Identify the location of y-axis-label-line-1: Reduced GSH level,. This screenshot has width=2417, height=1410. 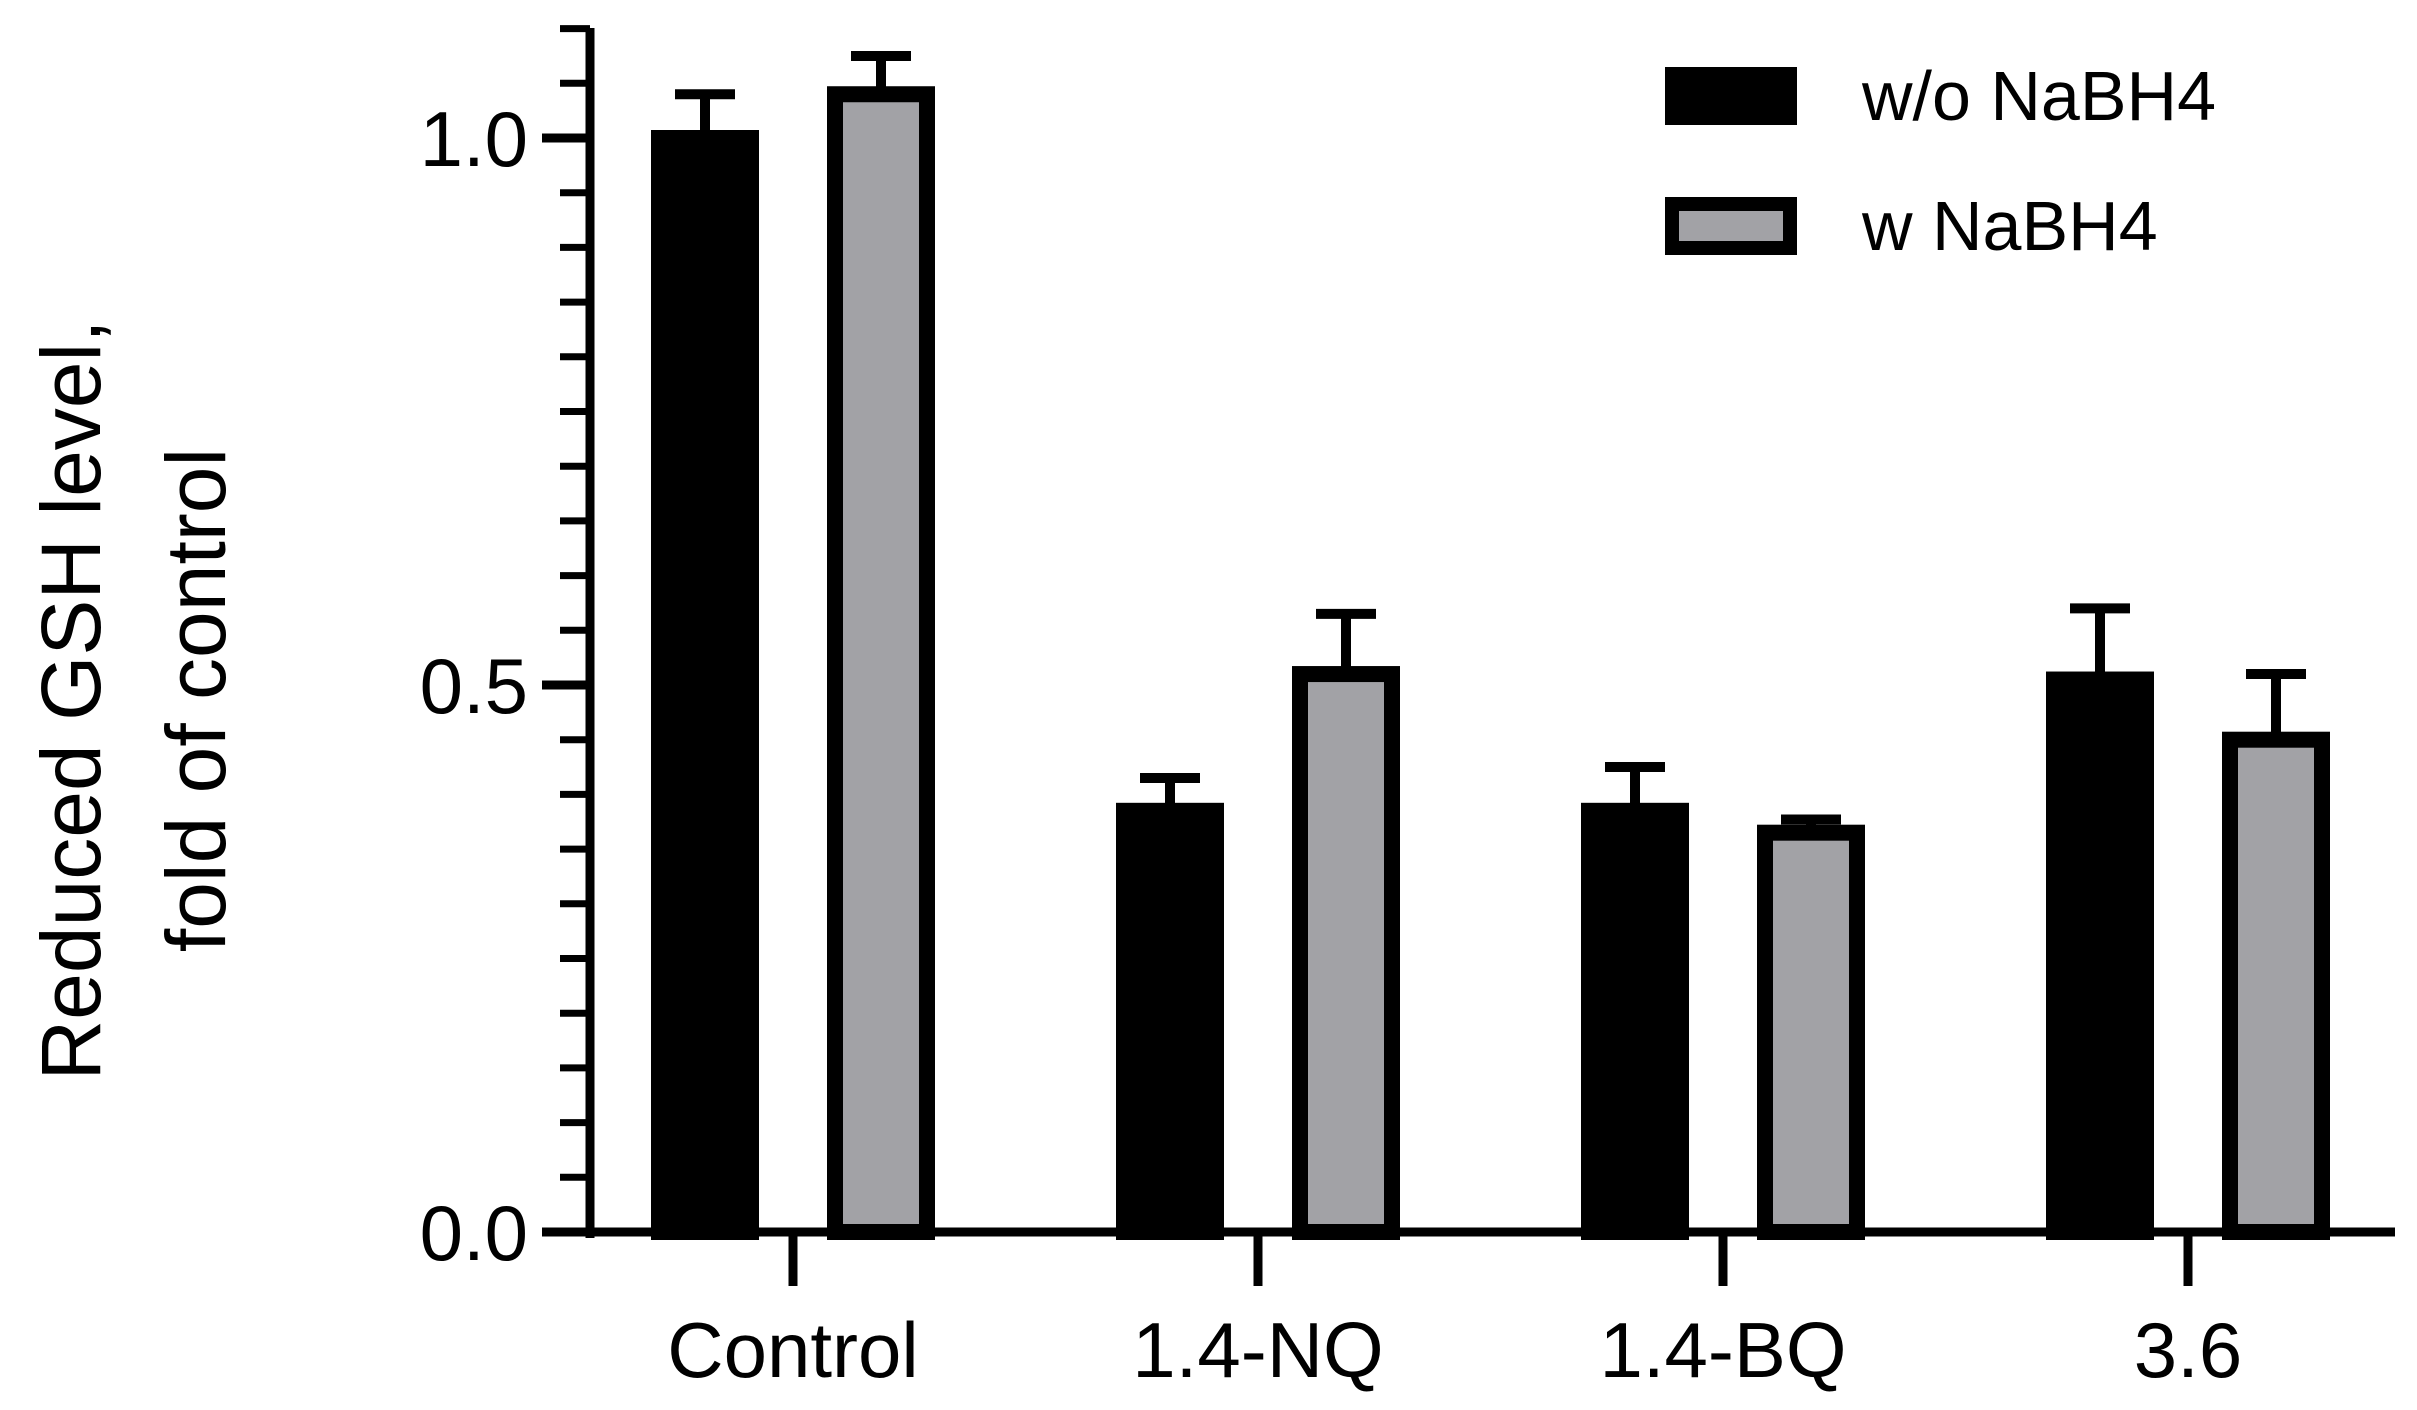
(71, 699).